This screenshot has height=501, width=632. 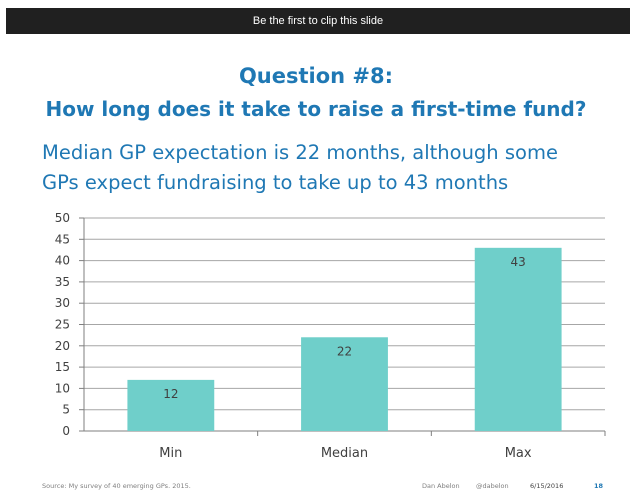 What do you see at coordinates (518, 453) in the screenshot?
I see `x-tick-label: Max` at bounding box center [518, 453].